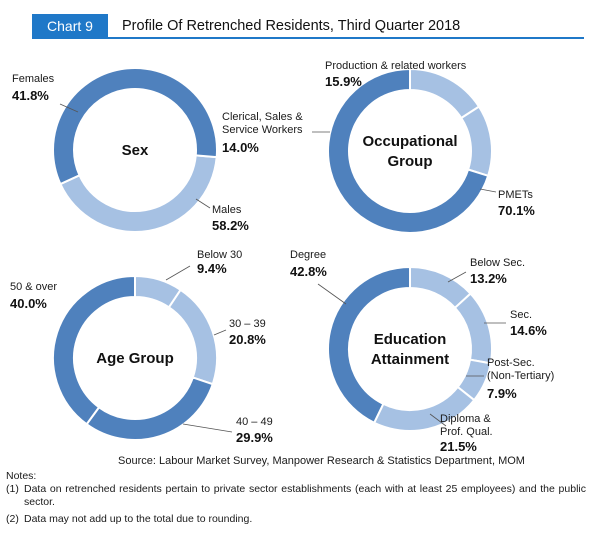 The width and height of the screenshot is (596, 543). What do you see at coordinates (465, 419) in the screenshot?
I see `slice-label: Diploma &` at bounding box center [465, 419].